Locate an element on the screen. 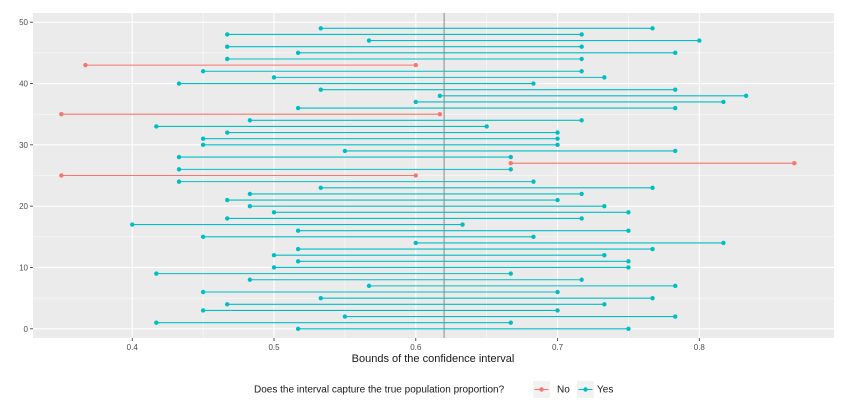  y-tick-label: 20 is located at coordinates (23, 206).